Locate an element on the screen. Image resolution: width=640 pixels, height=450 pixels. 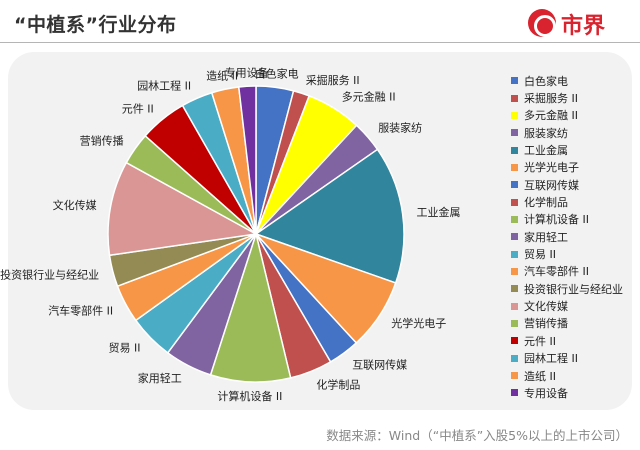
legend-label: 投资银行业与经纪业 is located at coordinates (573, 289).